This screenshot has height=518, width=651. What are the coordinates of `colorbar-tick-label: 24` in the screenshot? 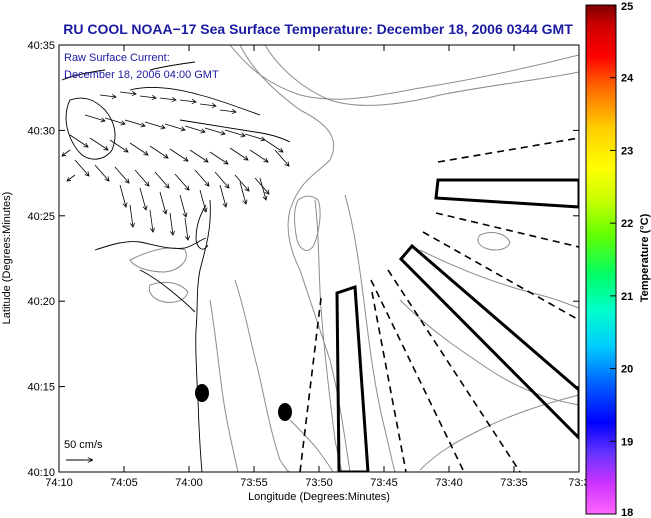 It's located at (627, 79).